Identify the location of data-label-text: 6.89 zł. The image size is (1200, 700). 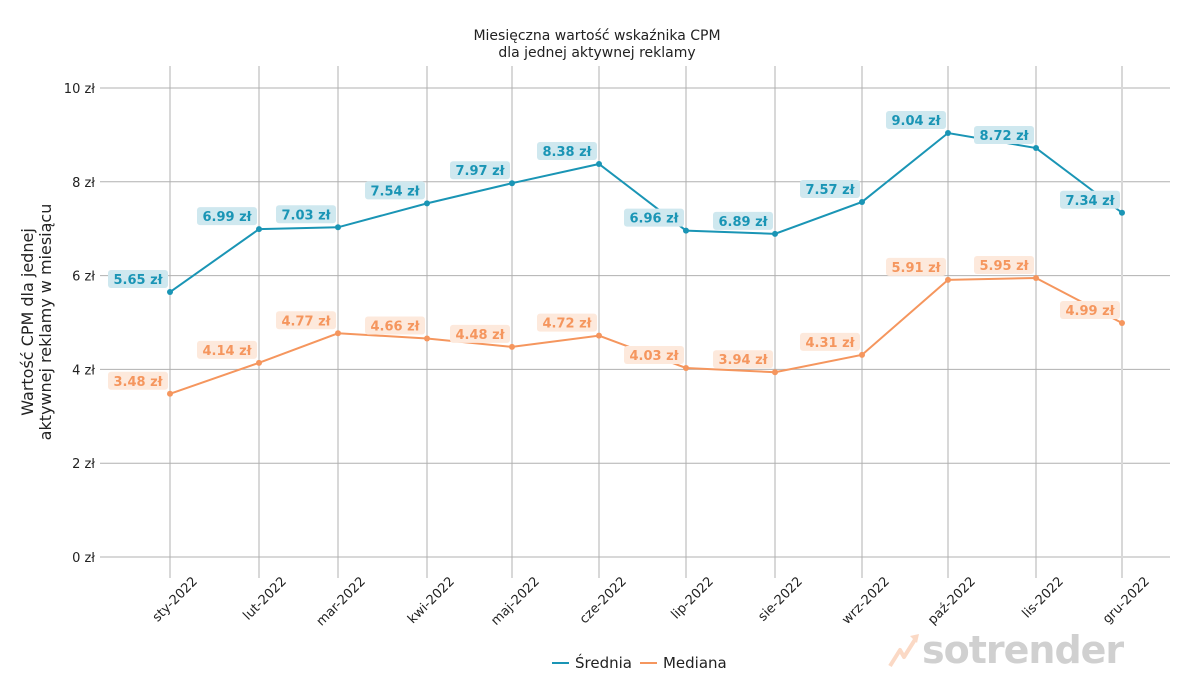
(744, 222).